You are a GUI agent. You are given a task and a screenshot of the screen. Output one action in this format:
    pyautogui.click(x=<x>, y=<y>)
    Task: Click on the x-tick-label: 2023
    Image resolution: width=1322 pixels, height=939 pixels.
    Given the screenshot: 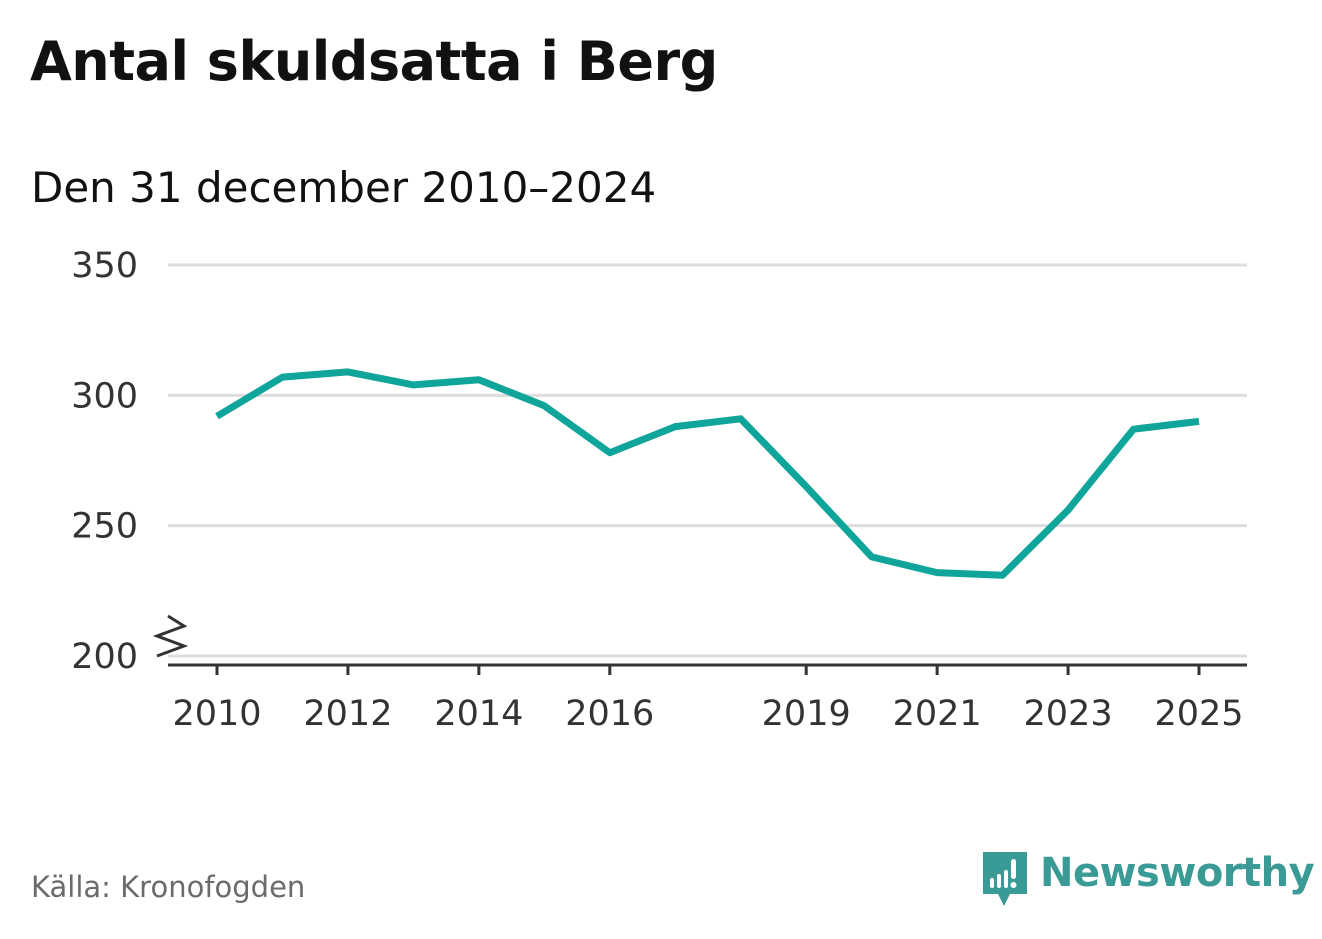 What is the action you would take?
    pyautogui.click(x=1068, y=714)
    